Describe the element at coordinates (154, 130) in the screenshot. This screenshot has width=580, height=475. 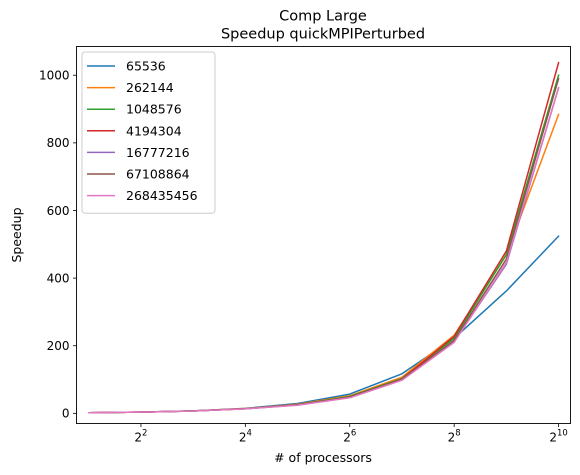
I see `legend-label-4194304: 4194304` at that location.